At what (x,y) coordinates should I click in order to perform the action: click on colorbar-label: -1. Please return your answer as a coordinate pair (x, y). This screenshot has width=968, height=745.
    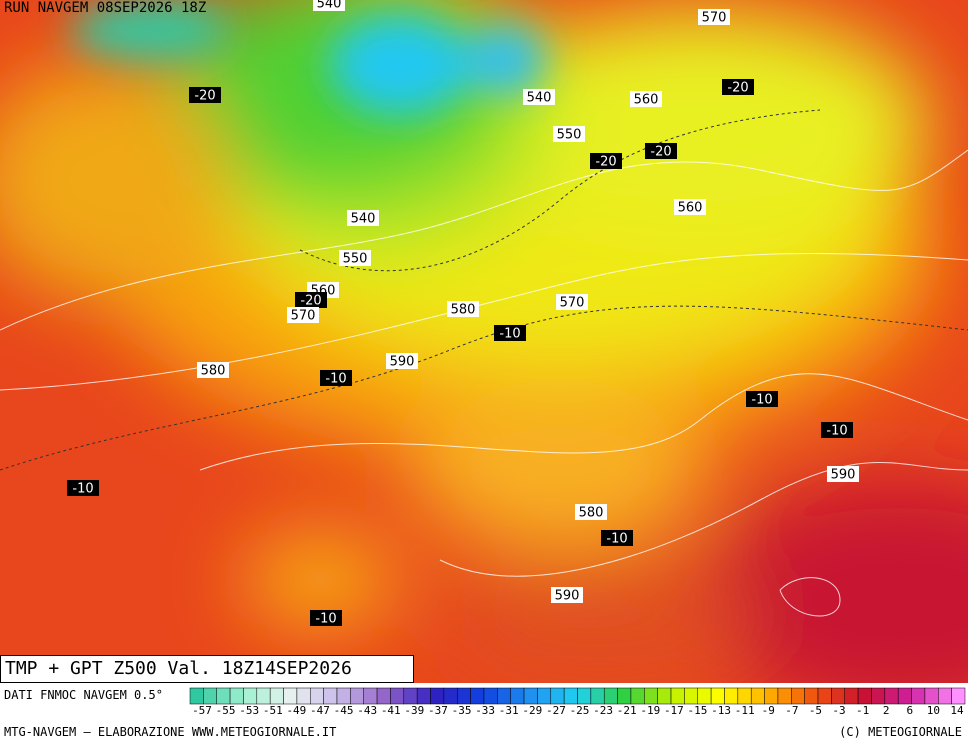
    Looking at the image, I should click on (862, 710).